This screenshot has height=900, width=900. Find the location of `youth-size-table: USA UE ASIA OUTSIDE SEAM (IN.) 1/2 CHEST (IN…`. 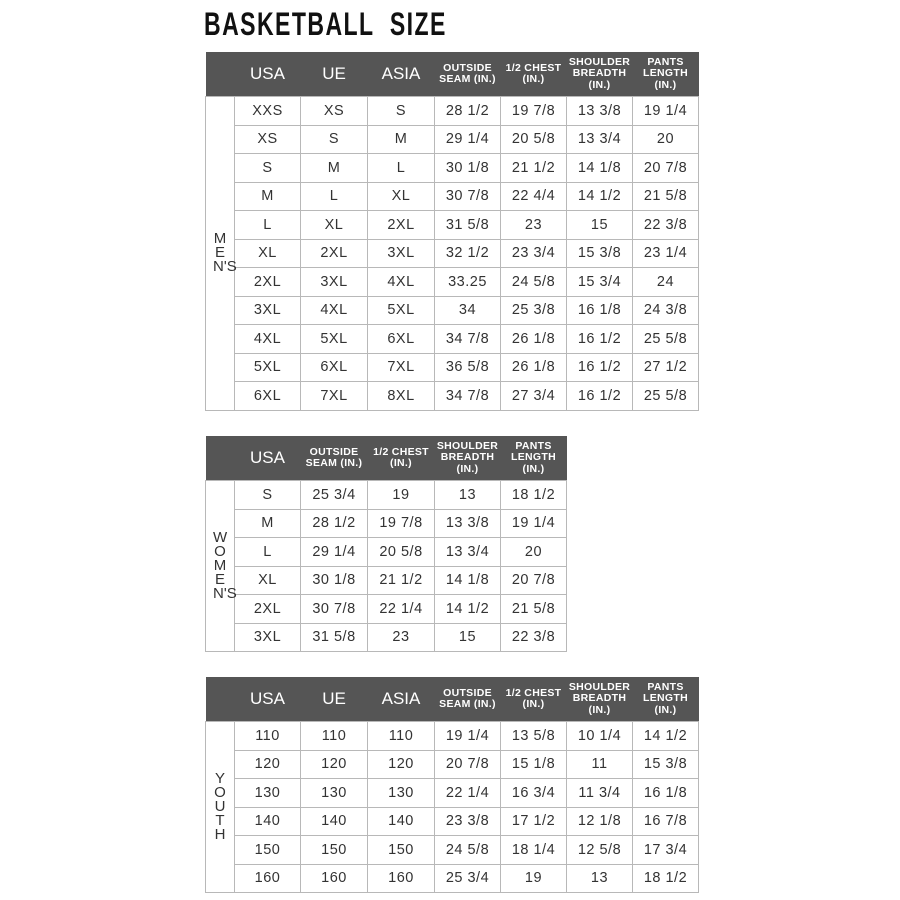

youth-size-table: USA UE ASIA OUTSIDE SEAM (IN.) 1/2 CHEST (IN… is located at coordinates (452, 785).